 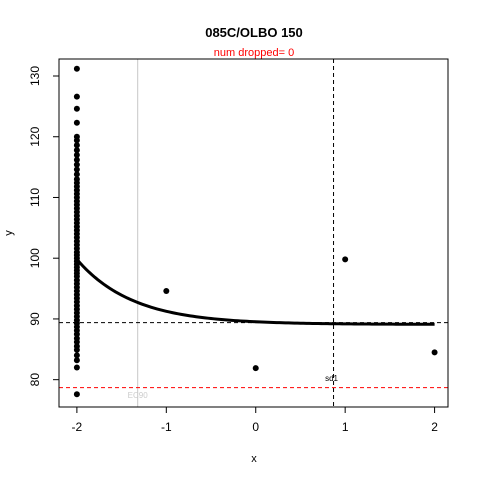 I want to click on fit-curve-line, so click(x=255, y=292).